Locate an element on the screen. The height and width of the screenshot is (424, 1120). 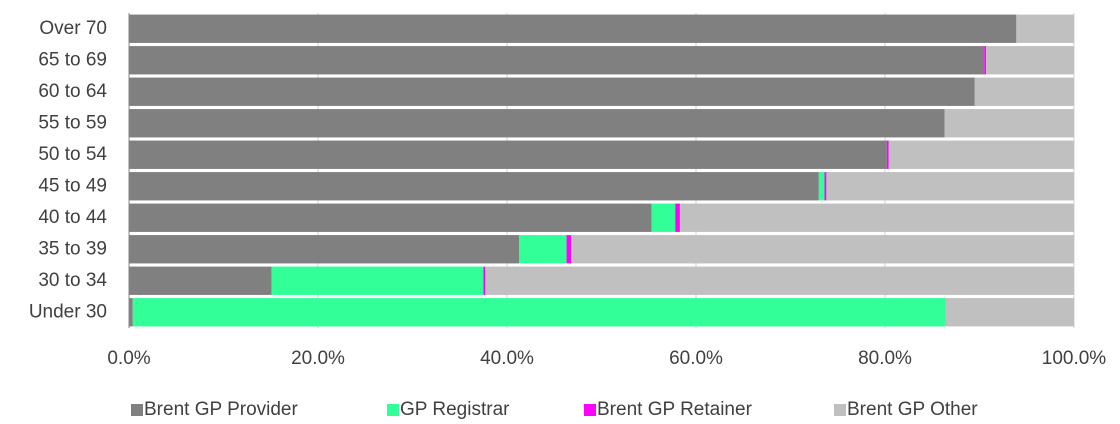
y-tick-label: 50 to 54 is located at coordinates (72, 154).